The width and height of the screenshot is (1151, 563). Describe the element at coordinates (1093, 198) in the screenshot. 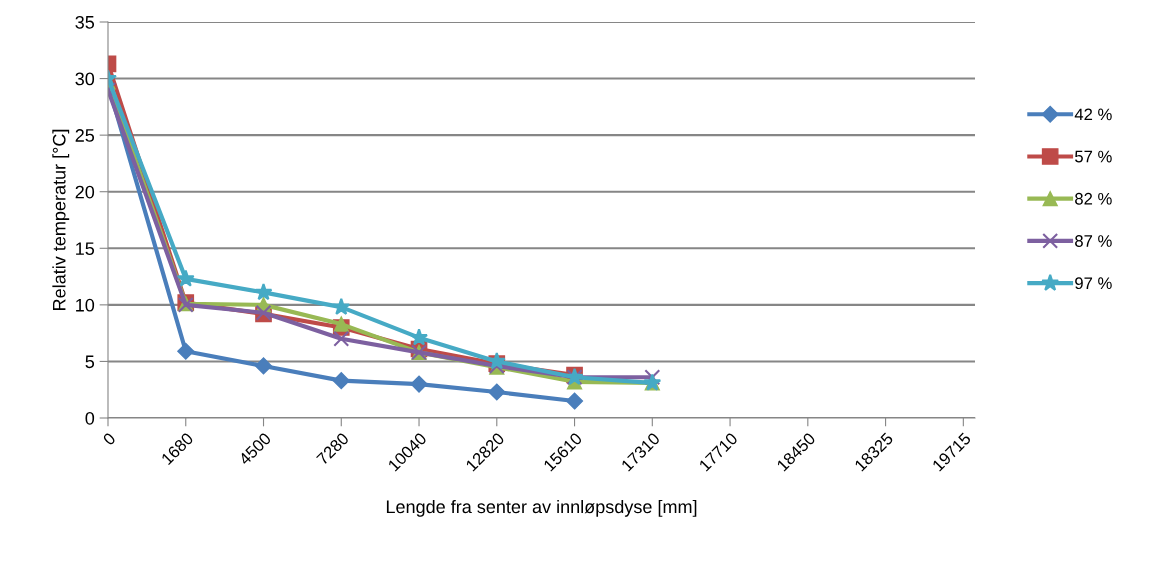

I see `legend-label: 82 %` at that location.